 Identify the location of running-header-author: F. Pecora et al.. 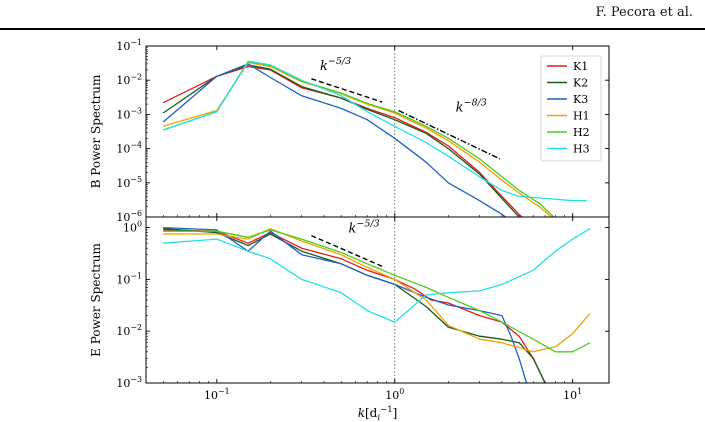
(644, 12).